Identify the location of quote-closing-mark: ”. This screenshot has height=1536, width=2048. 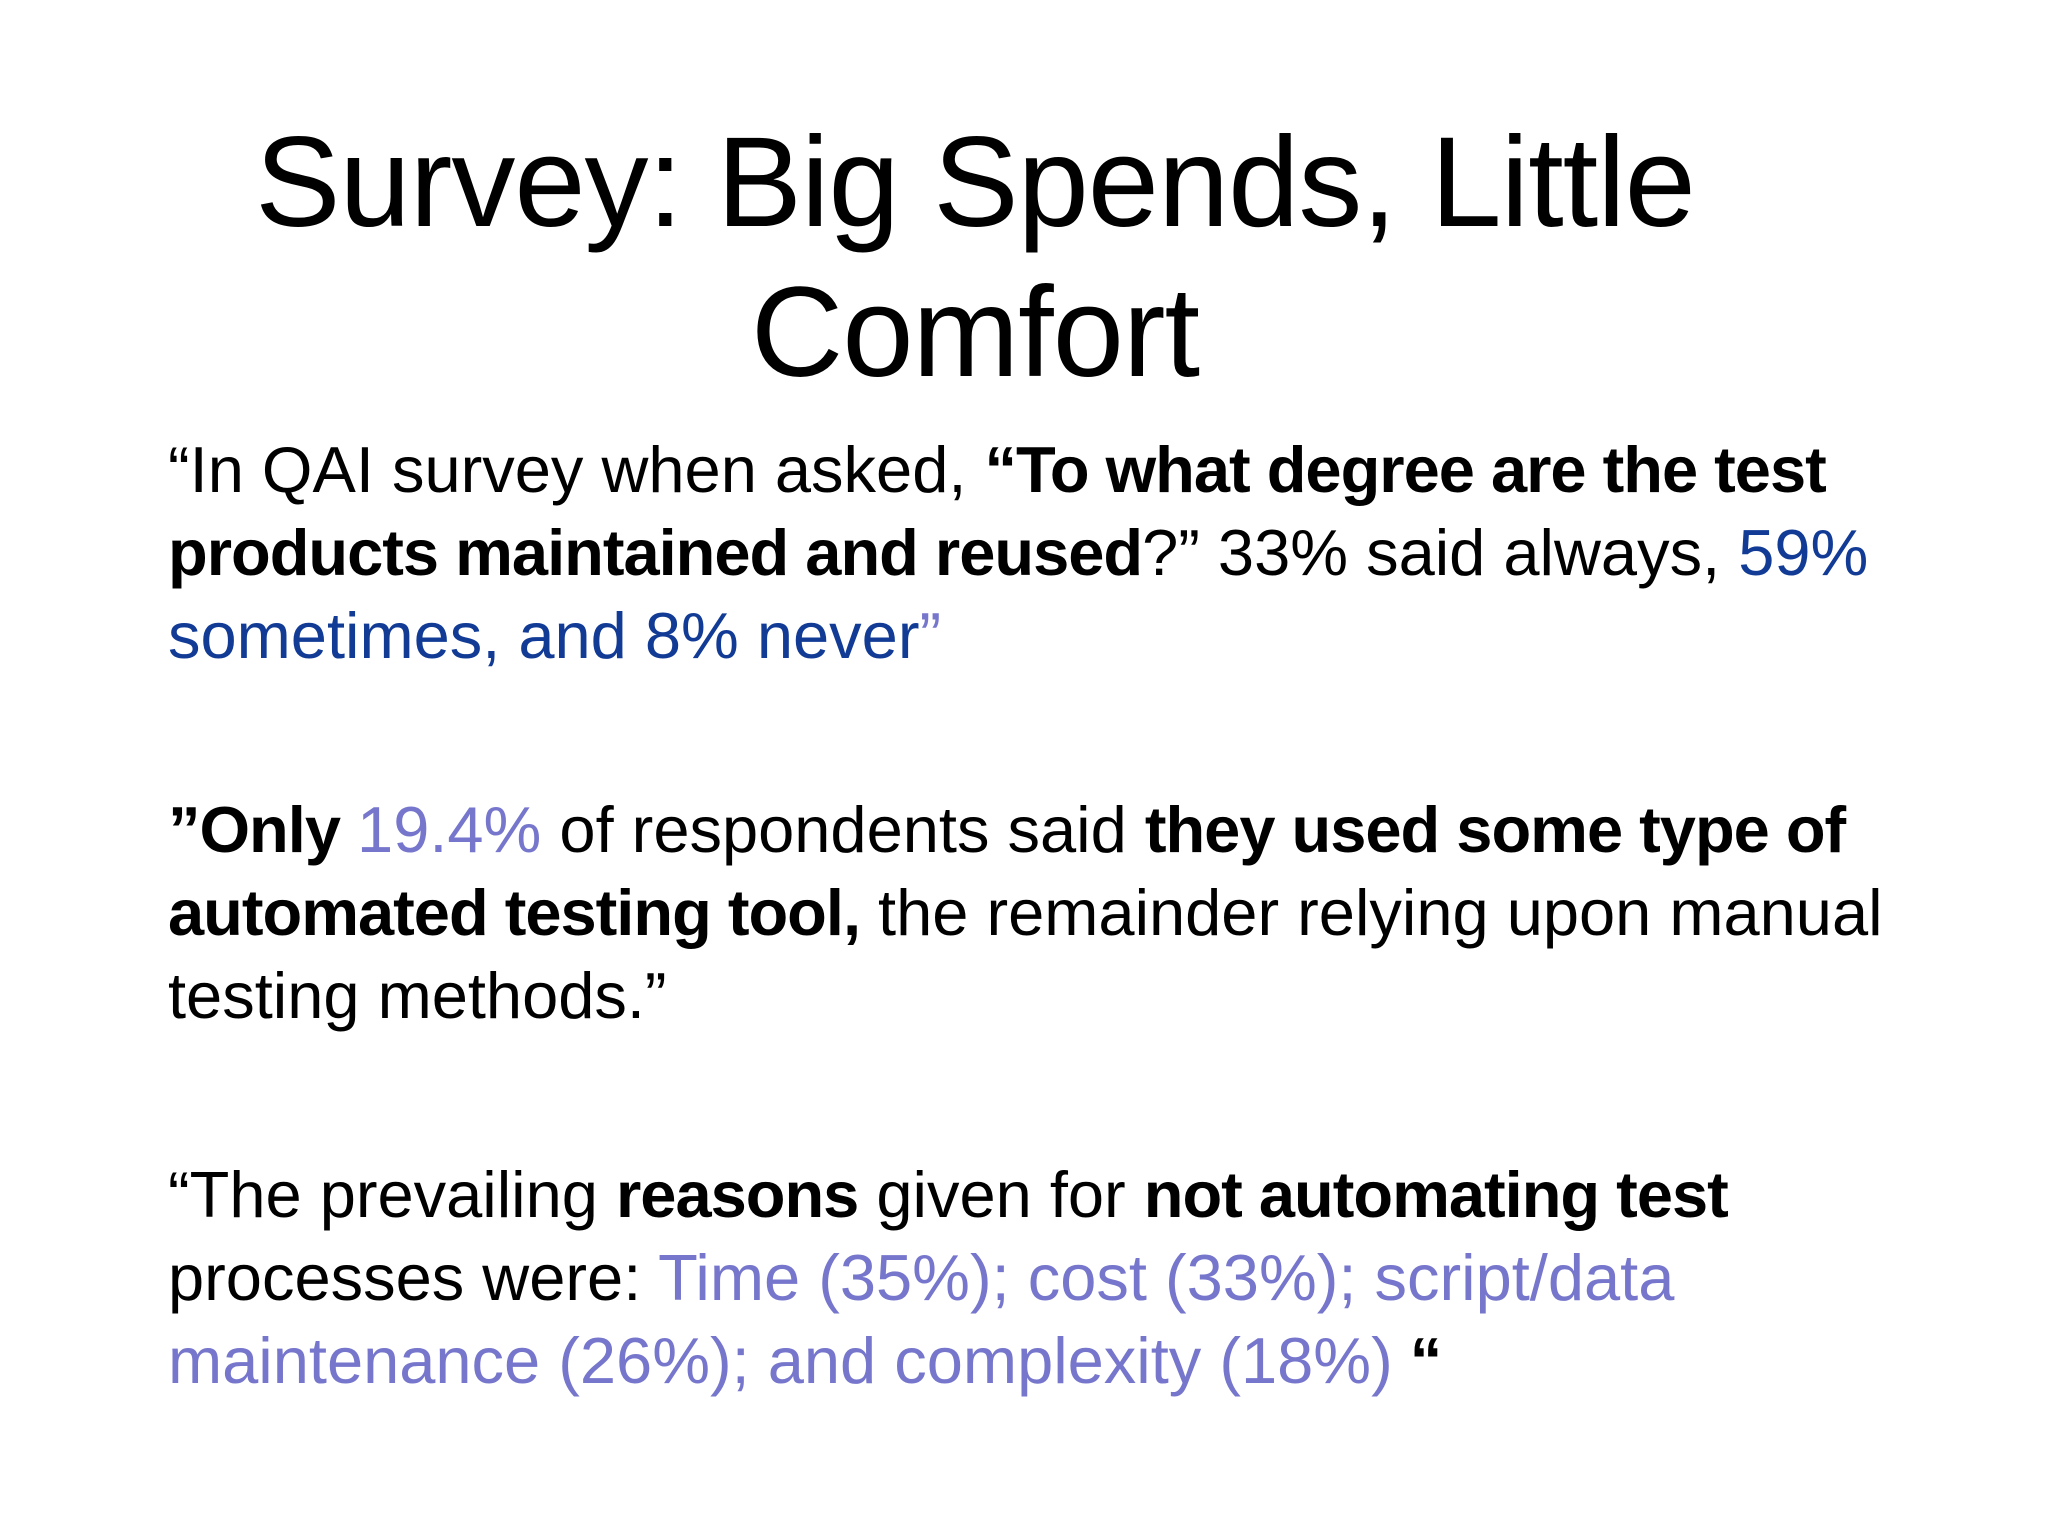
(930, 635).